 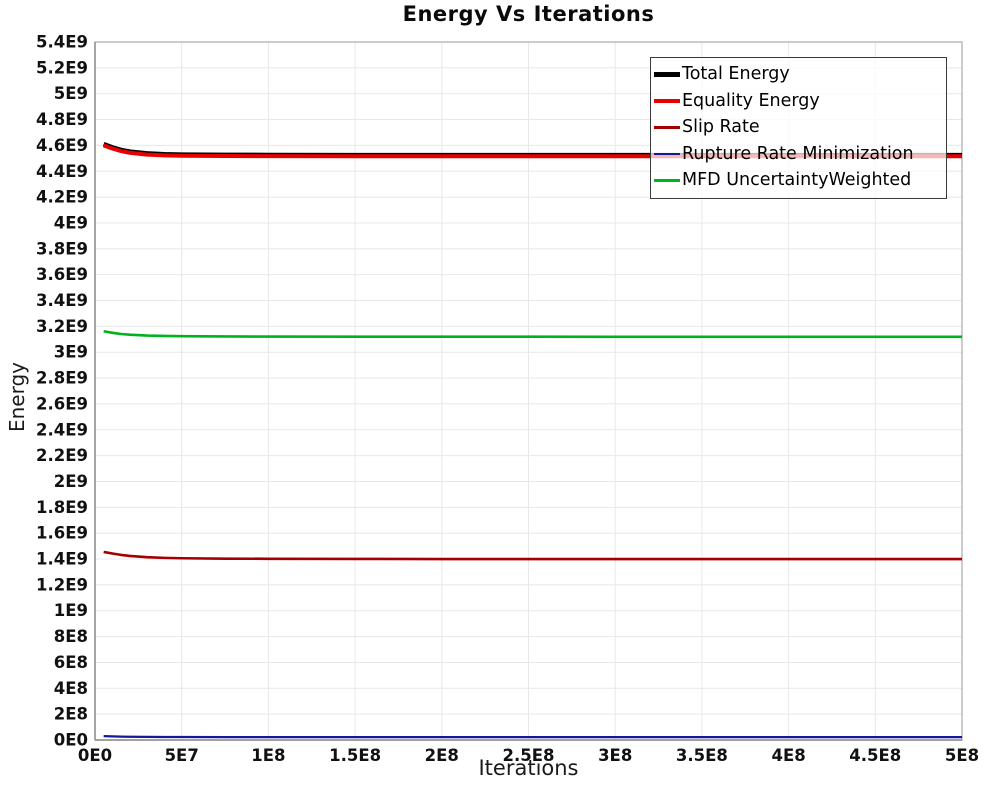 I want to click on y-tick-label: 1.8E9, so click(x=62, y=507).